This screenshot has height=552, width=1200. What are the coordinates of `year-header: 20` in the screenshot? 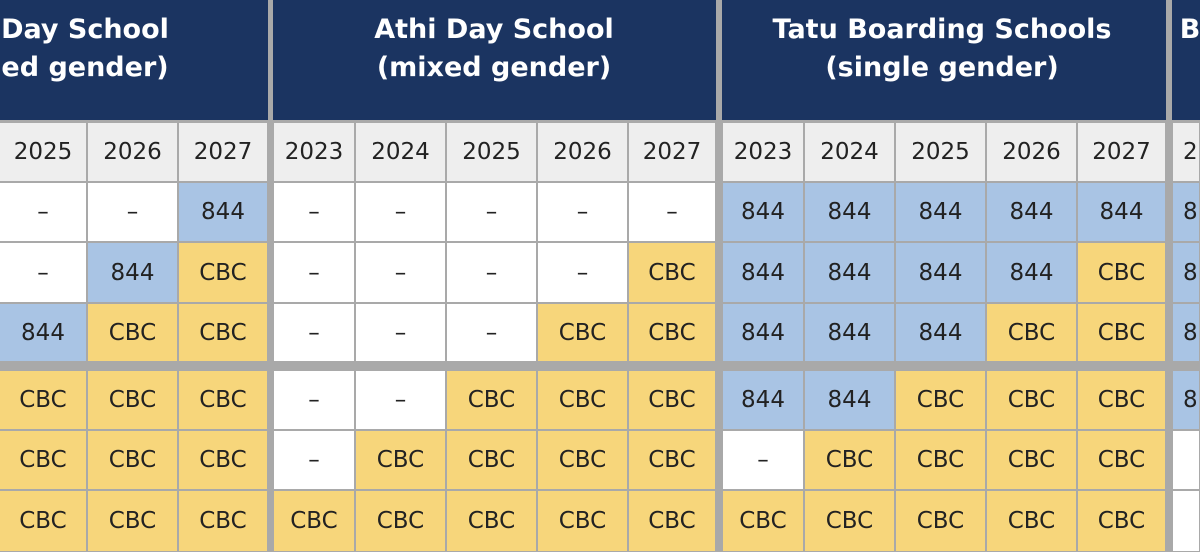 It's located at (1186, 152).